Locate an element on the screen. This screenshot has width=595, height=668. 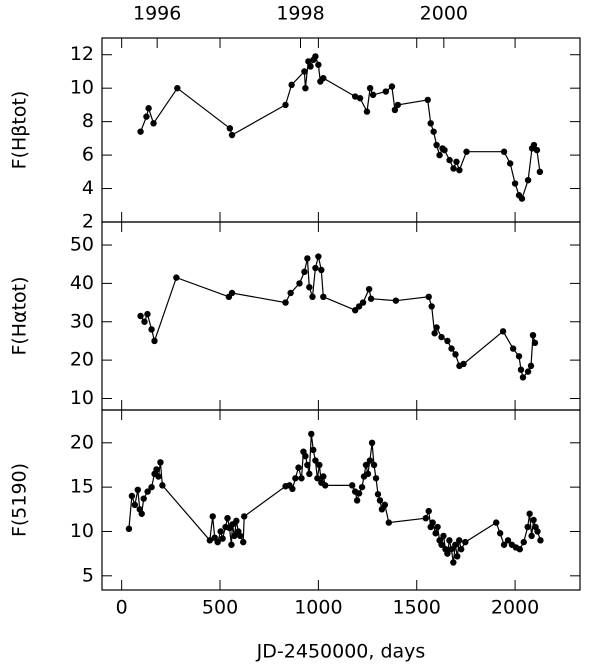
y-tick-label: 20 is located at coordinates (82, 442).